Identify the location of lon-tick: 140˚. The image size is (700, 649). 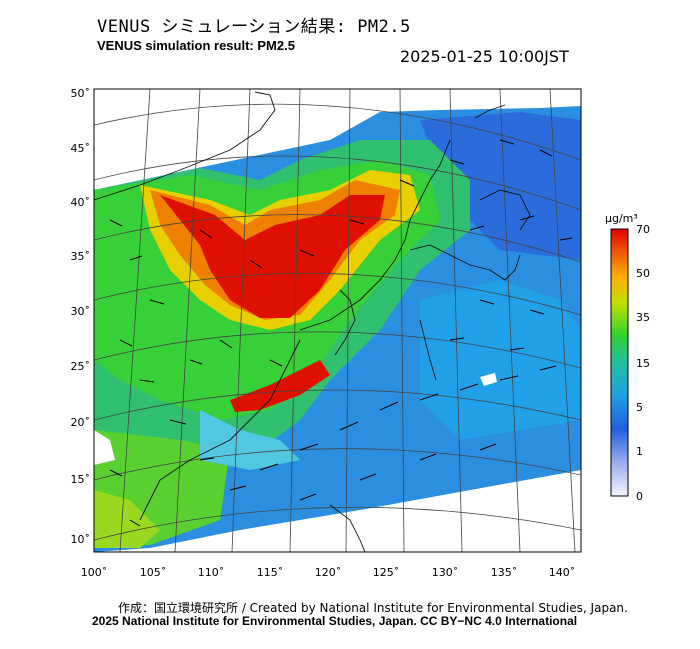
(562, 572).